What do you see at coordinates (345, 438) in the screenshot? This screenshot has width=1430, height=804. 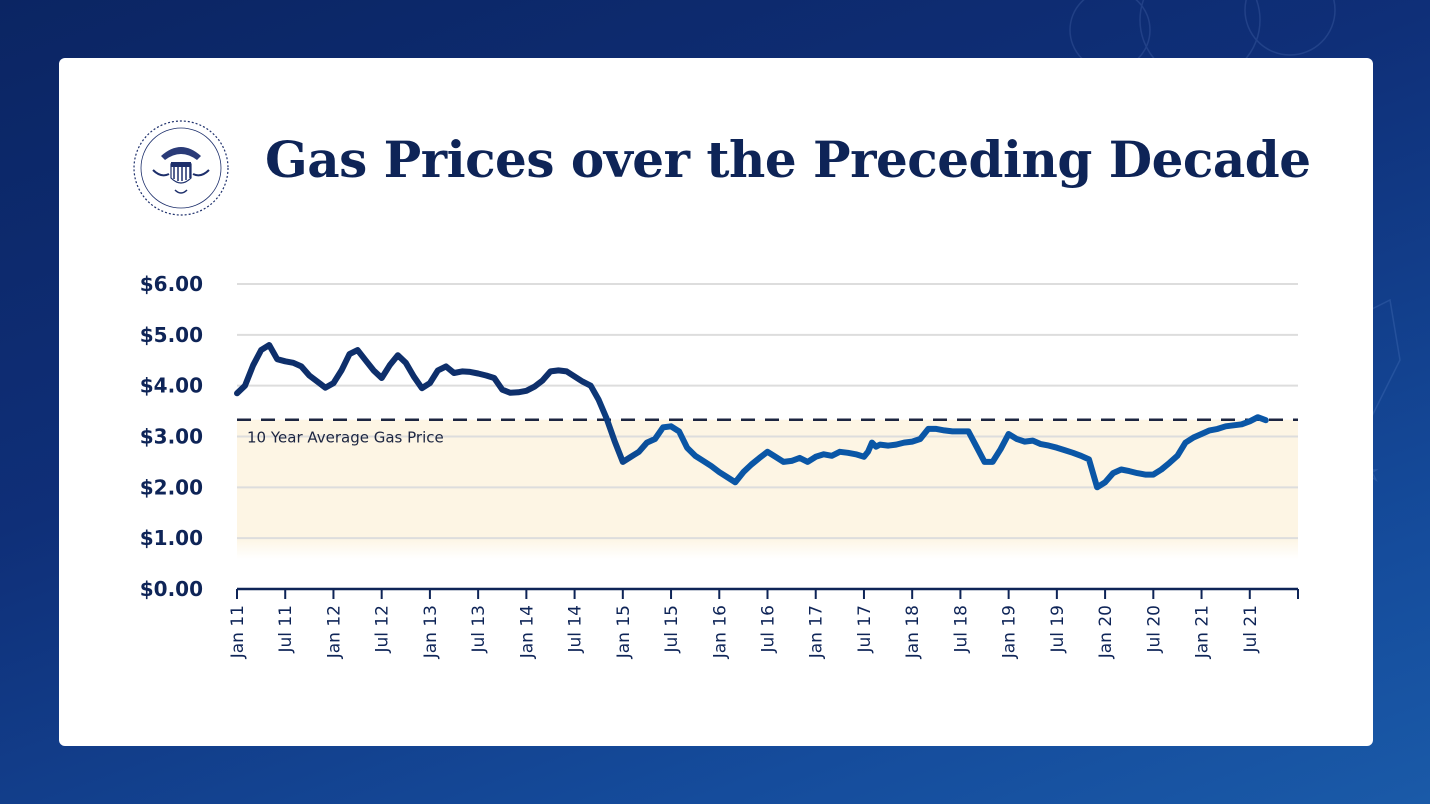 I see `average-label: 10 Year Average Gas Price` at bounding box center [345, 438].